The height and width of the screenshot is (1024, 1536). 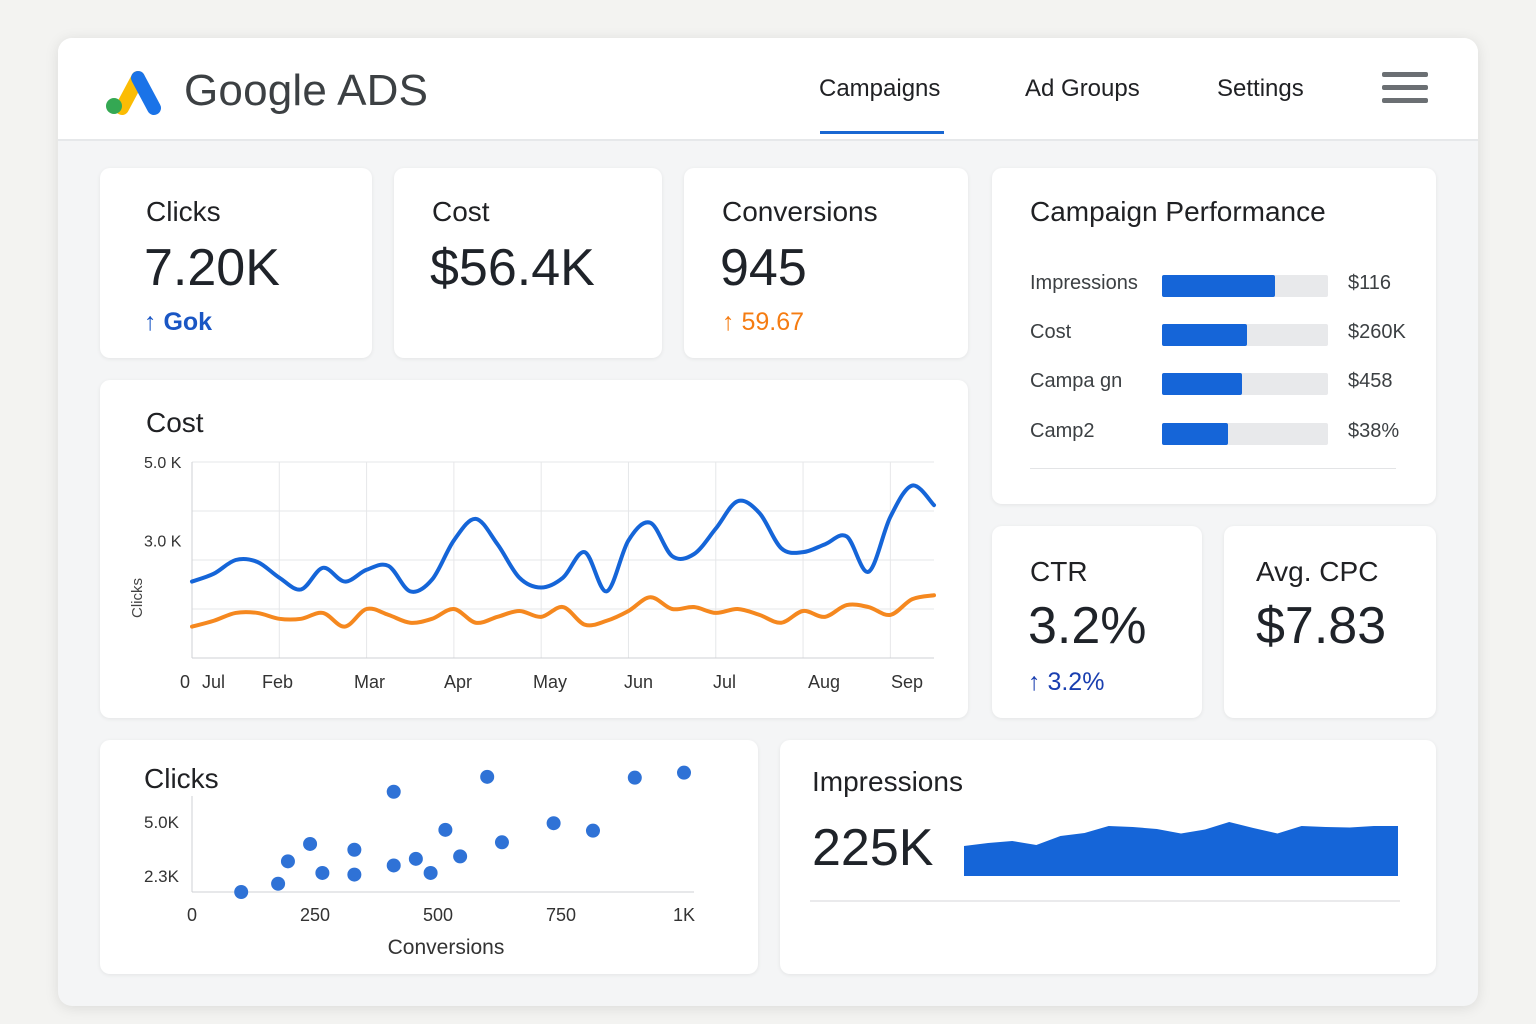 What do you see at coordinates (306, 90) in the screenshot?
I see `brand-title: Google ADS` at bounding box center [306, 90].